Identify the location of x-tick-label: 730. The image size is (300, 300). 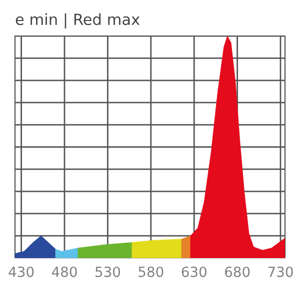
(280, 272).